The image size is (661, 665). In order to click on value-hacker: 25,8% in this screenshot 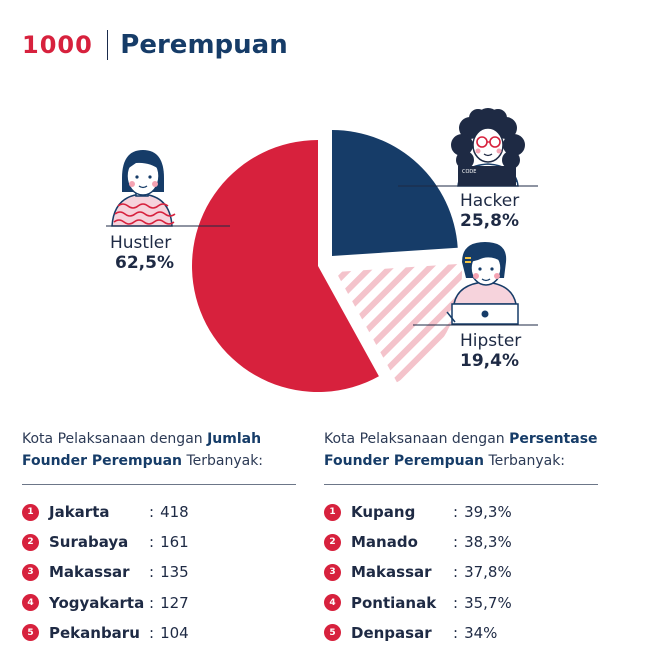, I will do `click(489, 221)`.